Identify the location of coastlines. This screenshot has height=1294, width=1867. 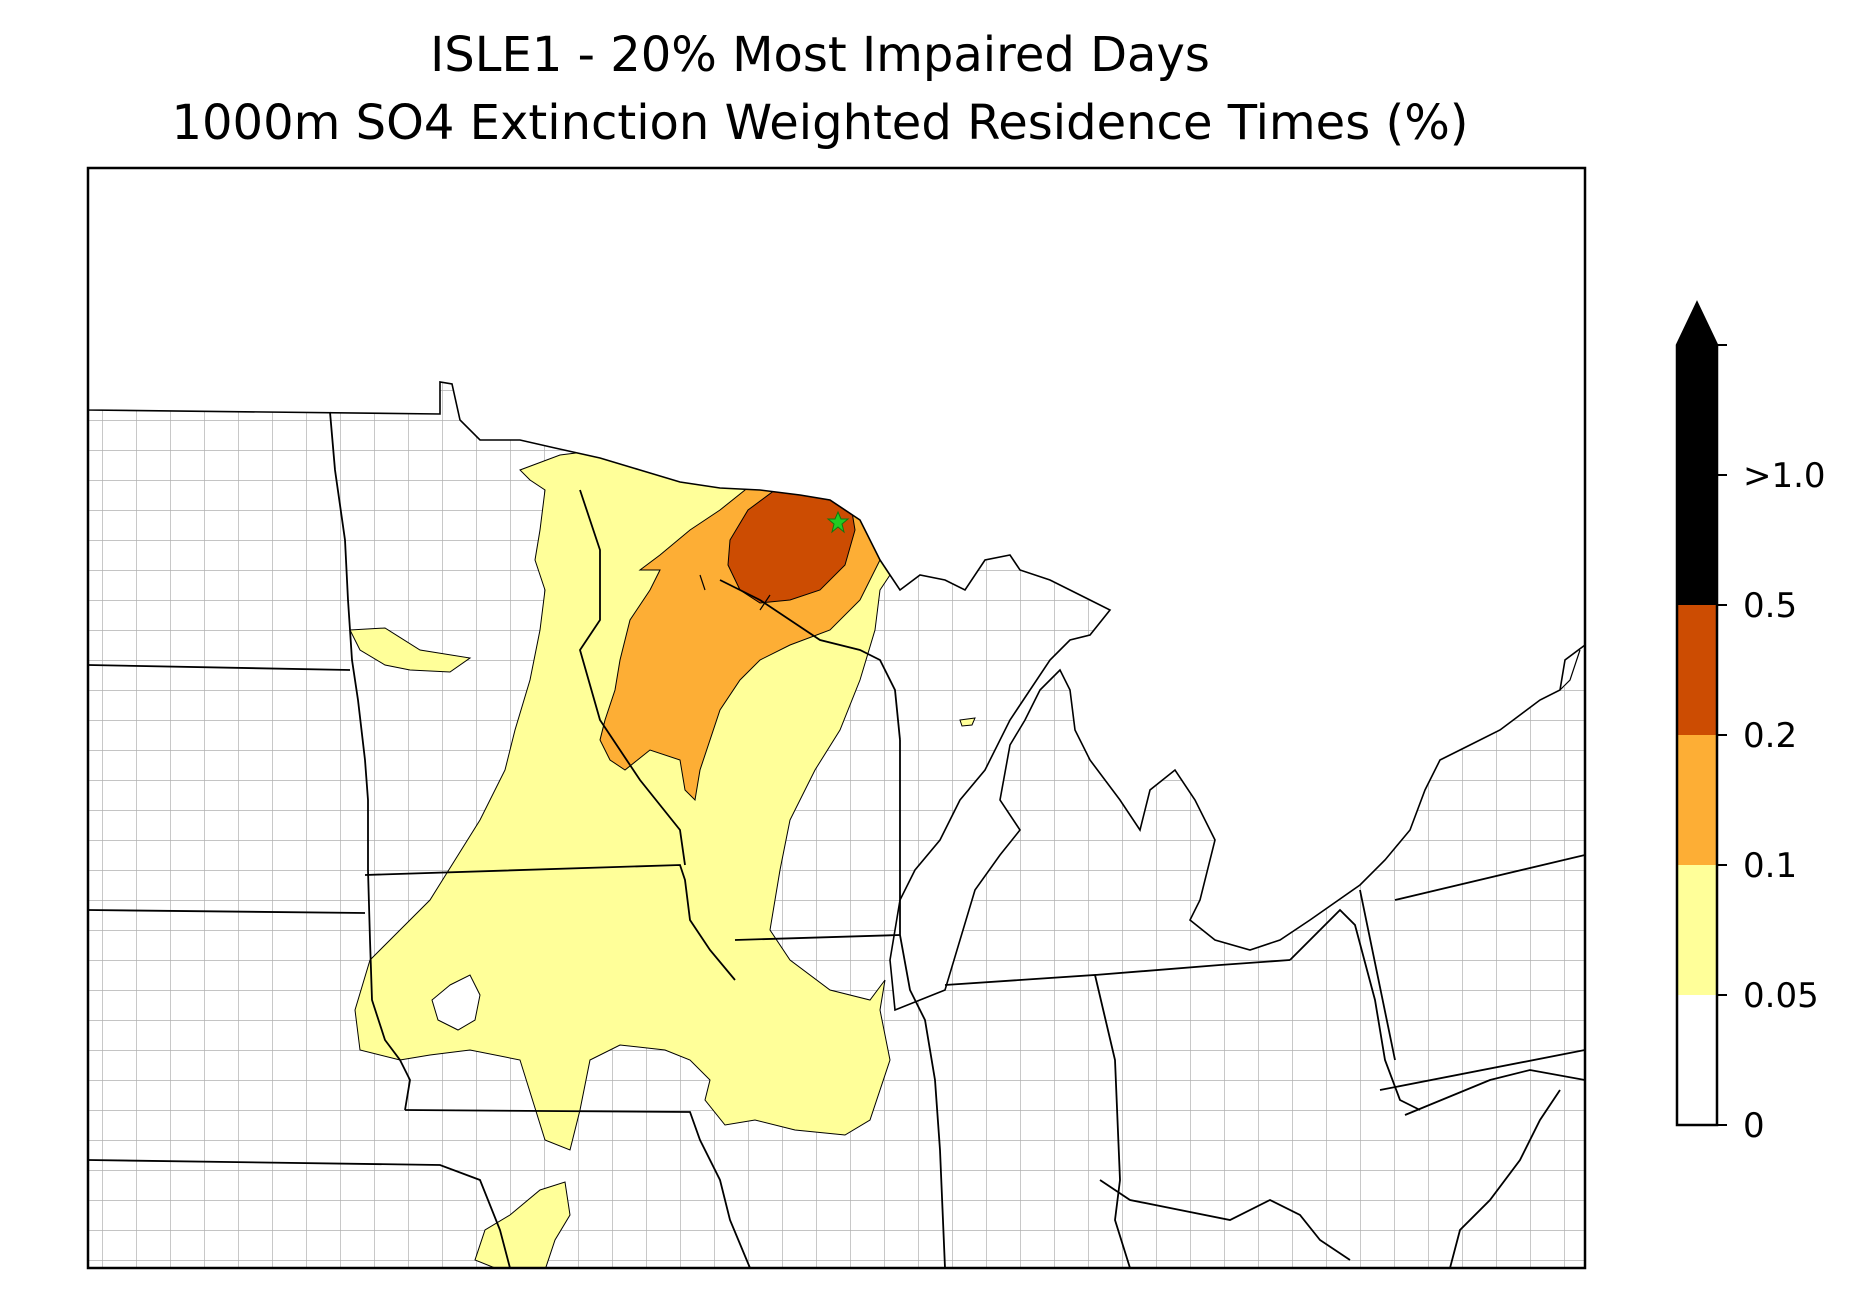
(1140, 632).